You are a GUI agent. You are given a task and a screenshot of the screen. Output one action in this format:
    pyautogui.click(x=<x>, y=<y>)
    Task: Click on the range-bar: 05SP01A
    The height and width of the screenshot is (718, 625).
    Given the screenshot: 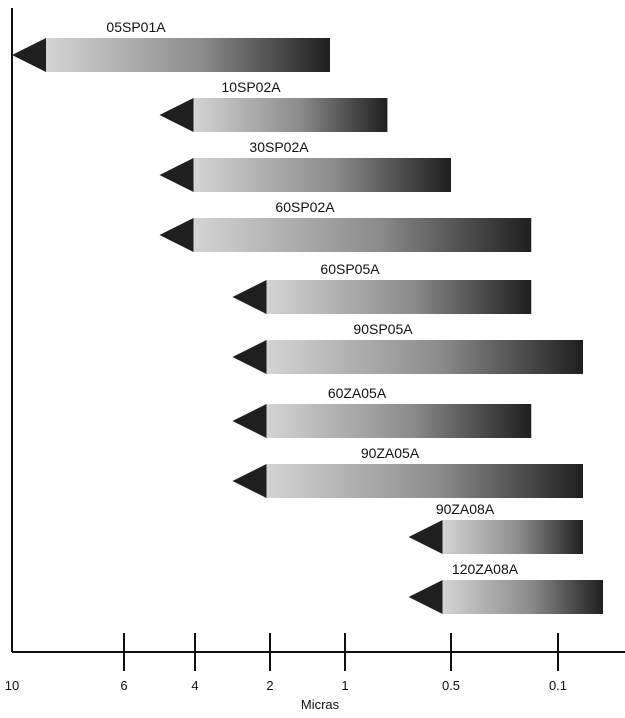 What is the action you would take?
    pyautogui.click(x=171, y=45)
    